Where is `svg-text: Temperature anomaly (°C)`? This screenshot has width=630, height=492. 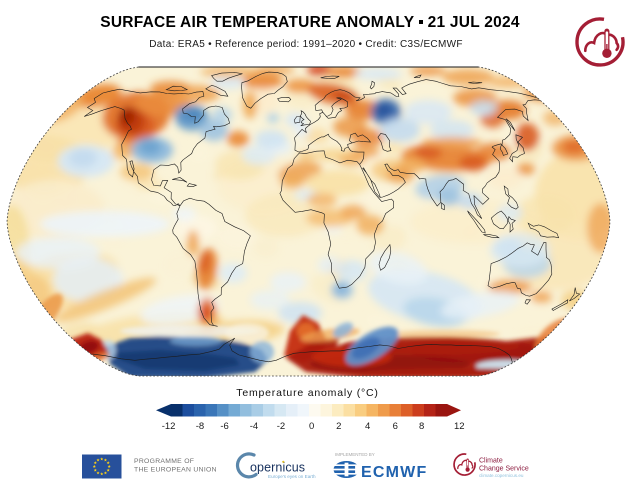
svg-text: Temperature anomaly (°C) is located at coordinates (307, 393).